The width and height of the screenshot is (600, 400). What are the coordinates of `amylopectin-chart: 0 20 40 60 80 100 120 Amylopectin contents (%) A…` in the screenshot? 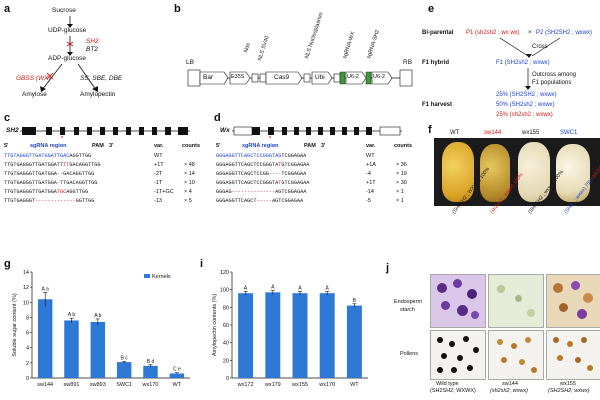 It's located at (290, 329).